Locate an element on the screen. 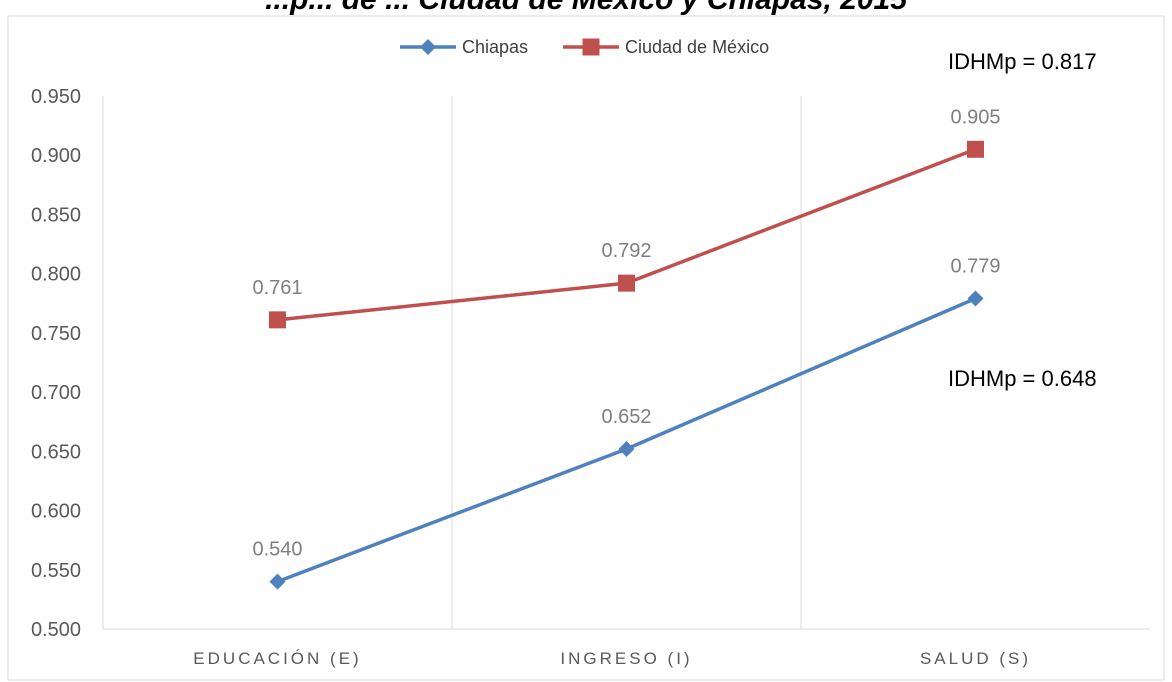  data-label-cdmx: 0.761 is located at coordinates (277, 288).